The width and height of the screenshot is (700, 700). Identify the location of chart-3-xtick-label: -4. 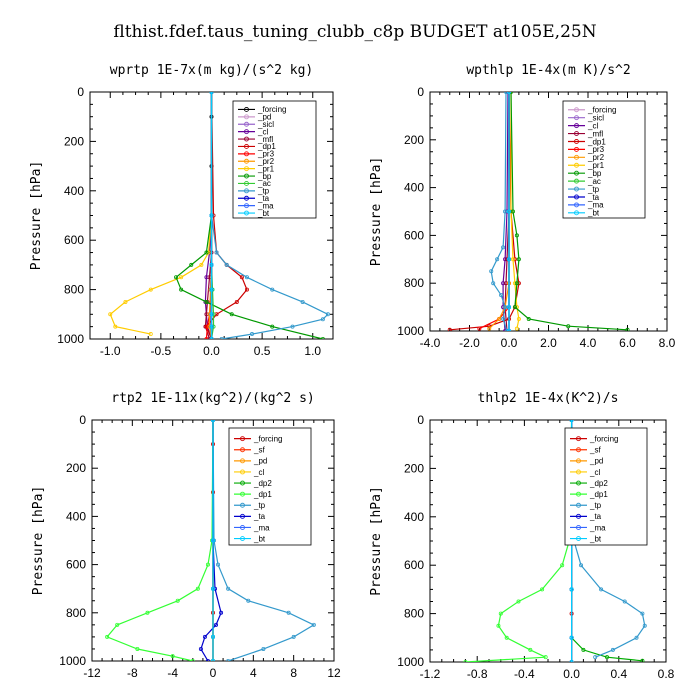
(172, 673).